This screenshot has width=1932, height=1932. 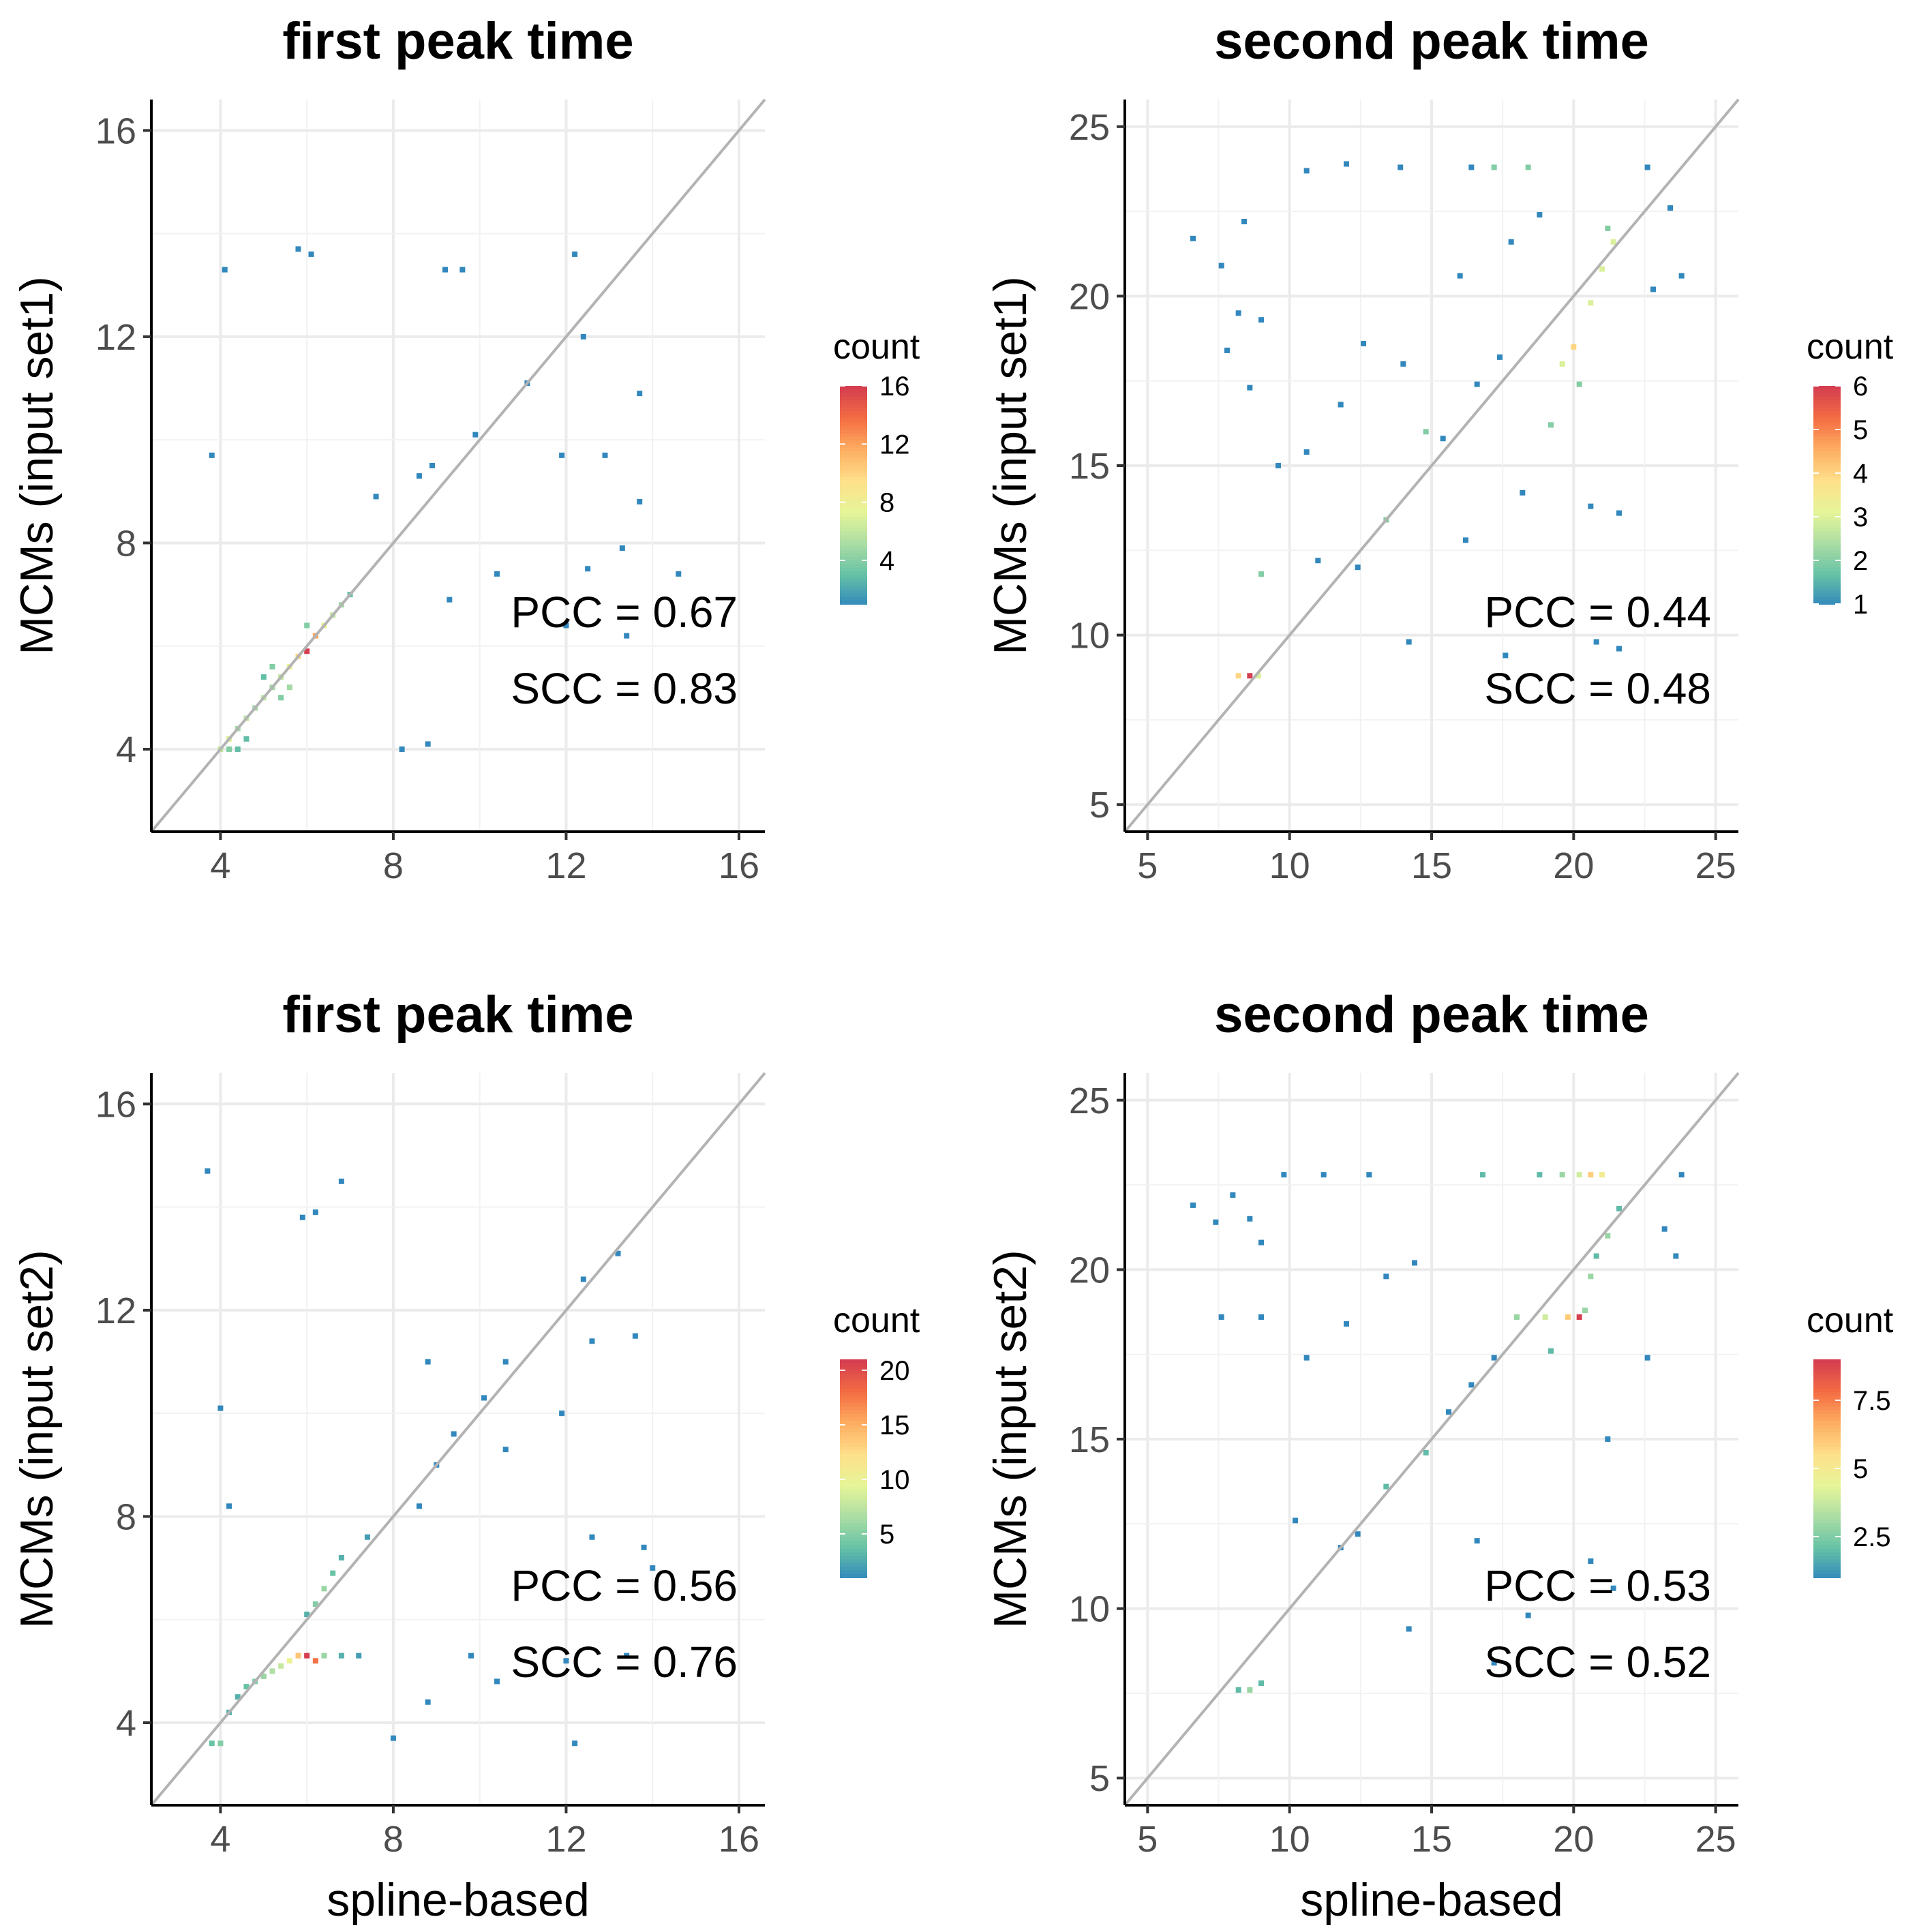 I want to click on legend-tick-label: 5, so click(x=886, y=1535).